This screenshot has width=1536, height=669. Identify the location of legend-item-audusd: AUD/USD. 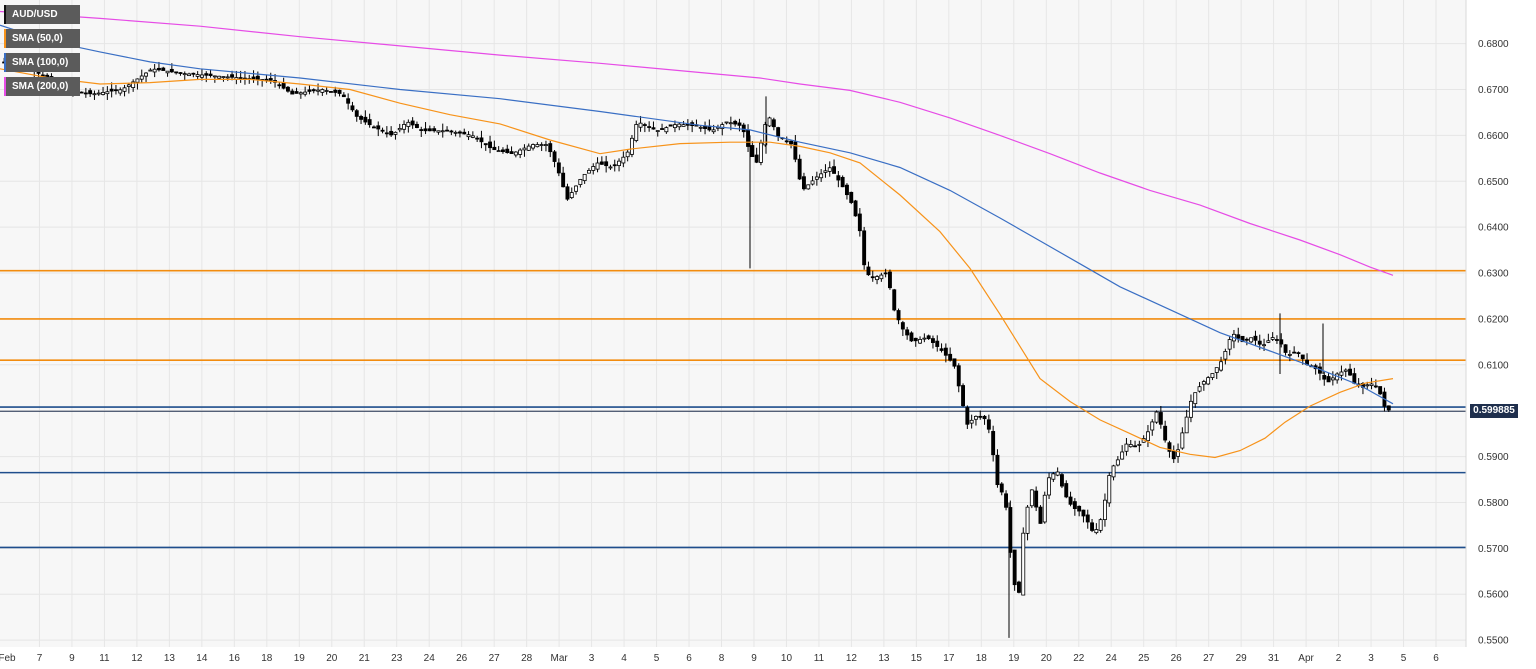
(42, 14).